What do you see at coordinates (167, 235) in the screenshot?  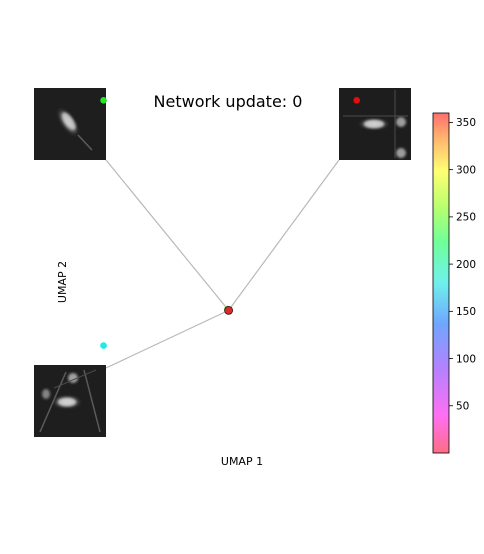 I see `edge-cell-a` at bounding box center [167, 235].